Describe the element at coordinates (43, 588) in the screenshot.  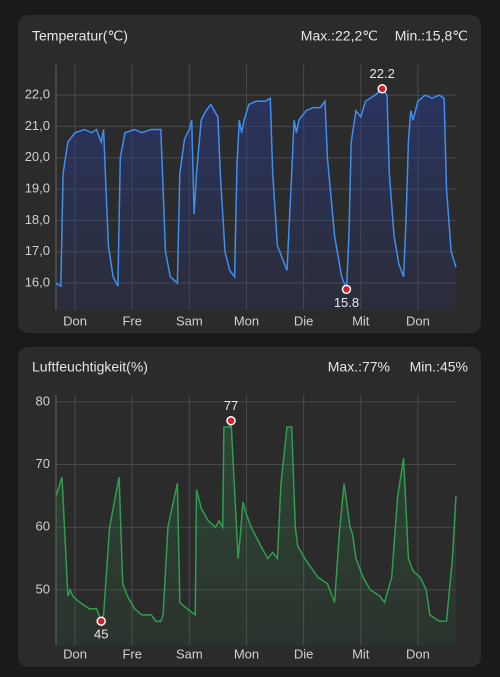
I see `y-tick-label: 50` at that location.